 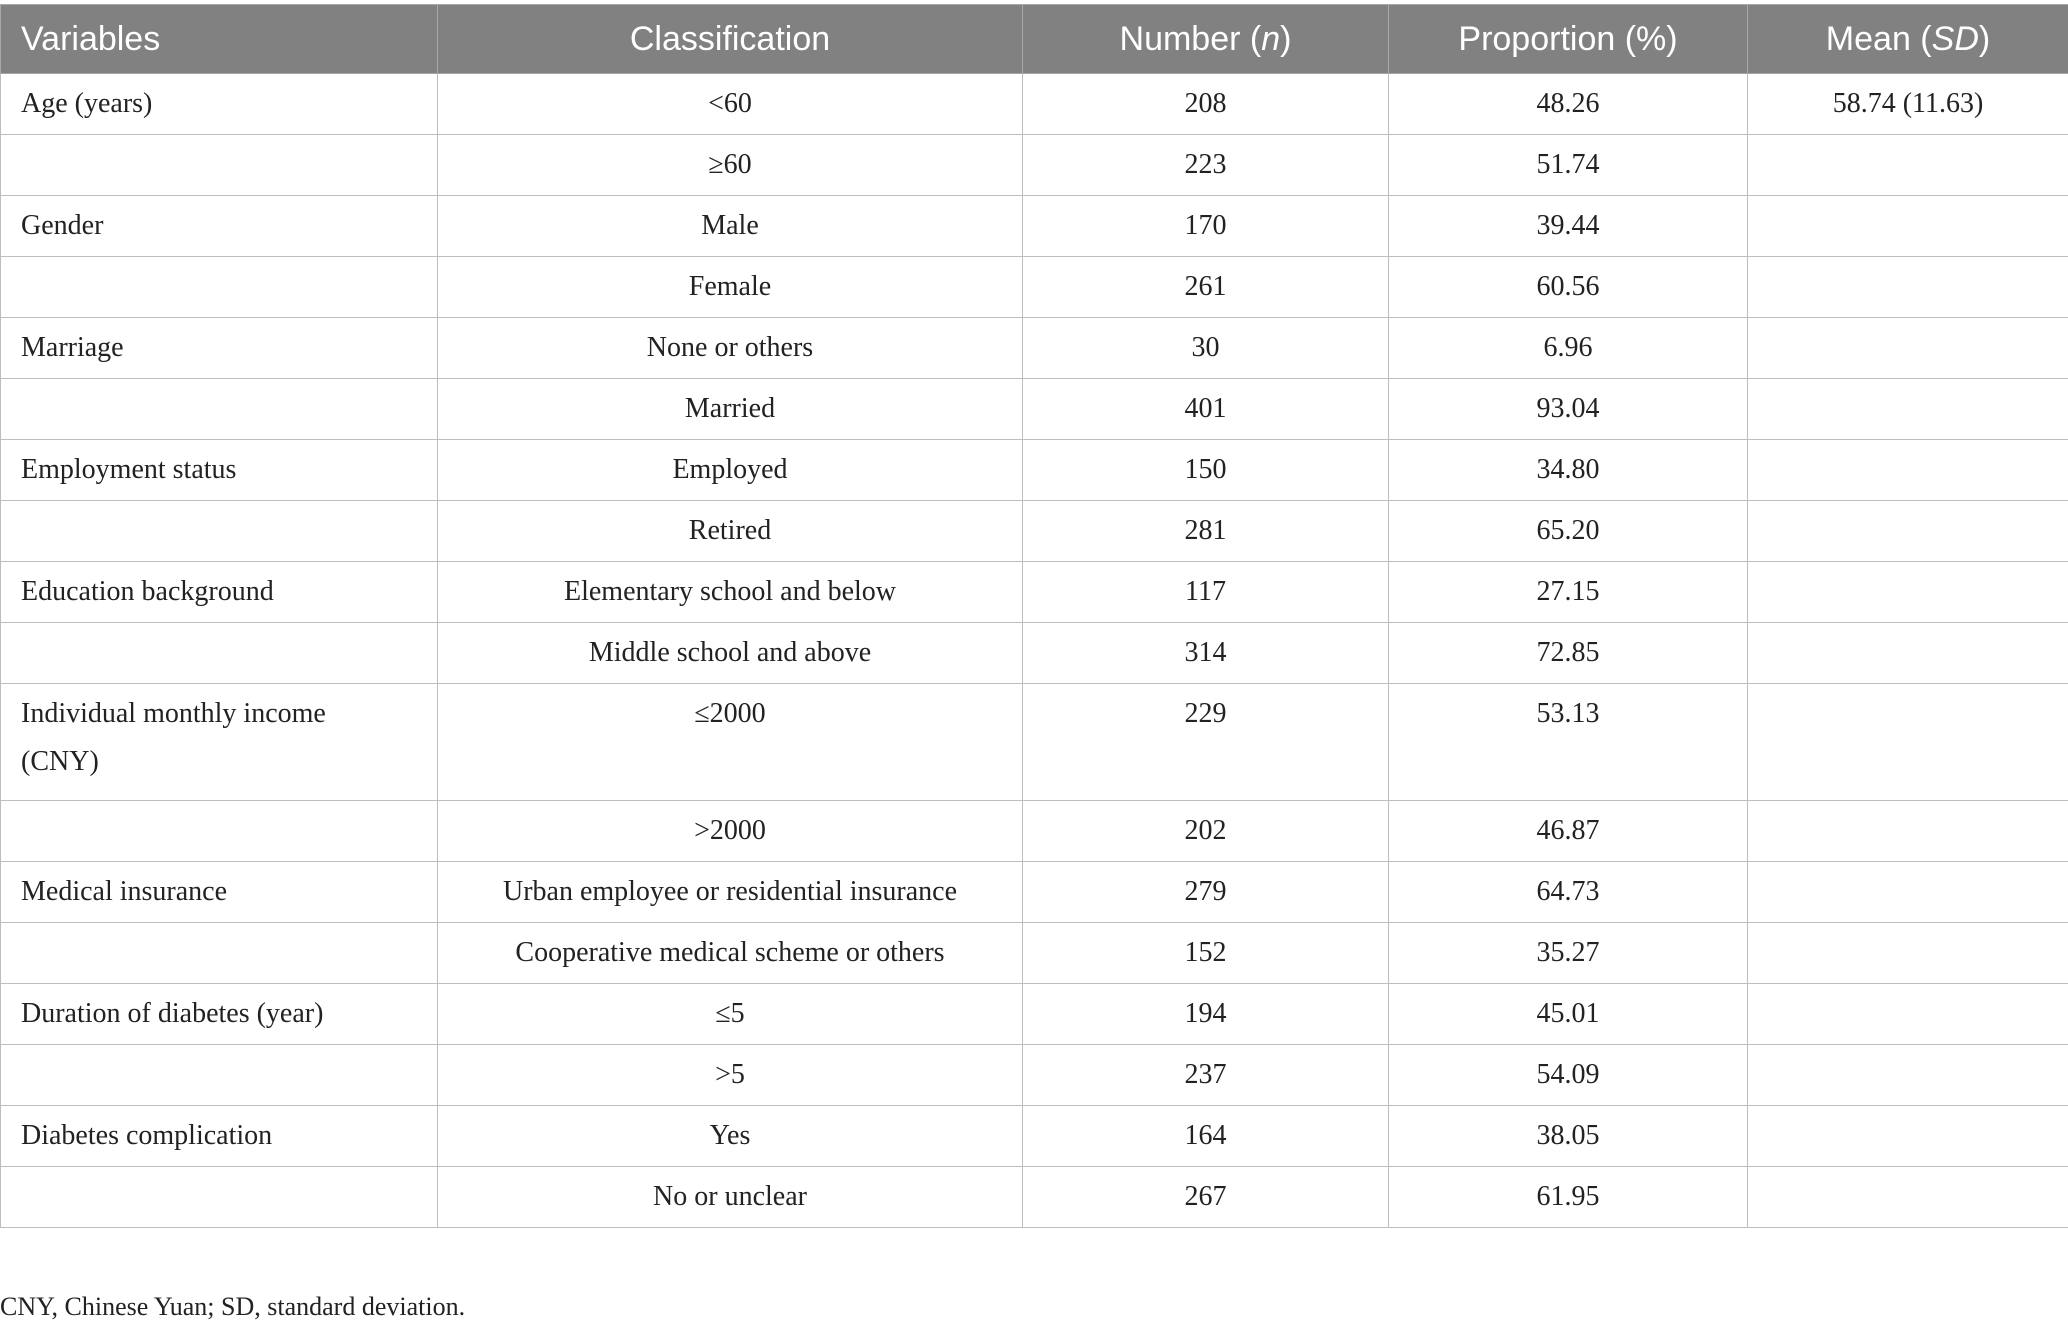 What do you see at coordinates (219, 1014) in the screenshot?
I see `cell-variable: Duration of diabetes (year)` at bounding box center [219, 1014].